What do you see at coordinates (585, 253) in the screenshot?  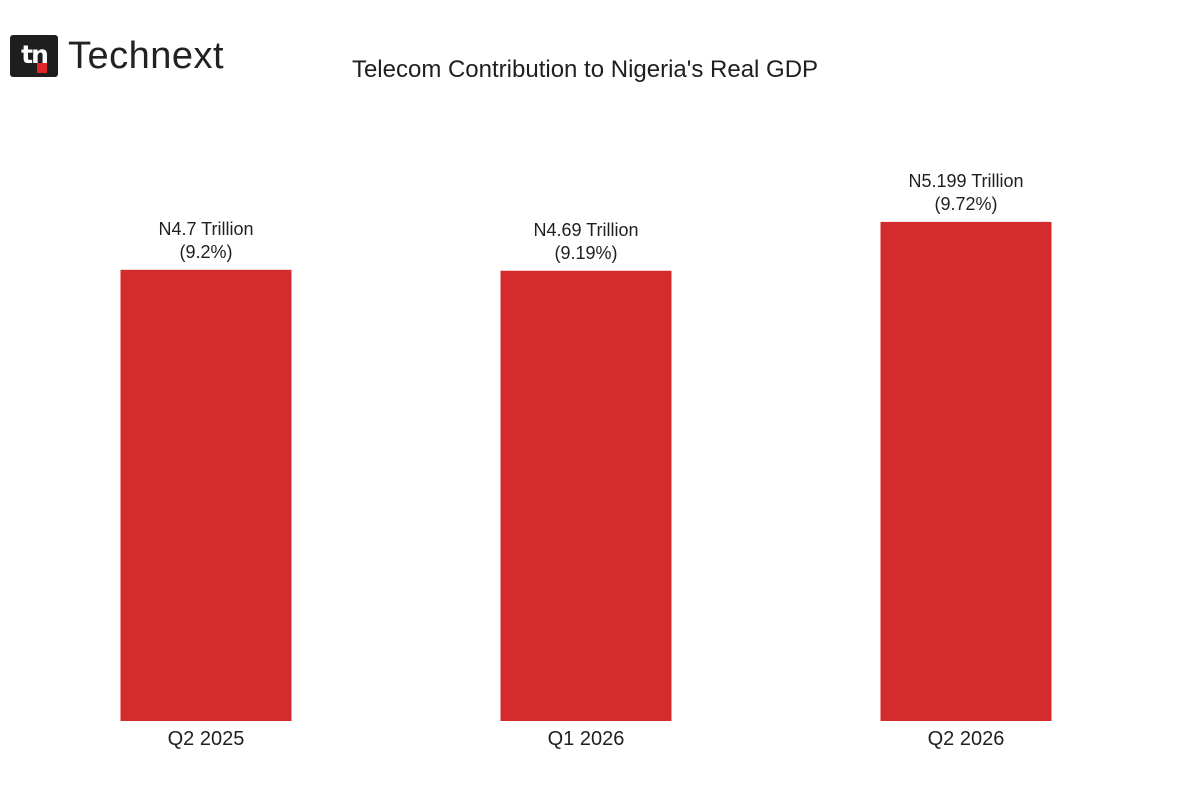 I see `bar-share-label-2: (9.19%)` at bounding box center [585, 253].